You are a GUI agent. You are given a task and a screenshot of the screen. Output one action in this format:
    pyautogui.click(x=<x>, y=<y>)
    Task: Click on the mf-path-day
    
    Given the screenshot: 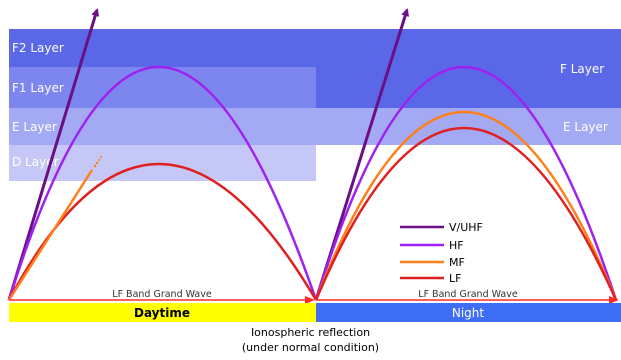 What is the action you would take?
    pyautogui.click(x=50, y=235)
    